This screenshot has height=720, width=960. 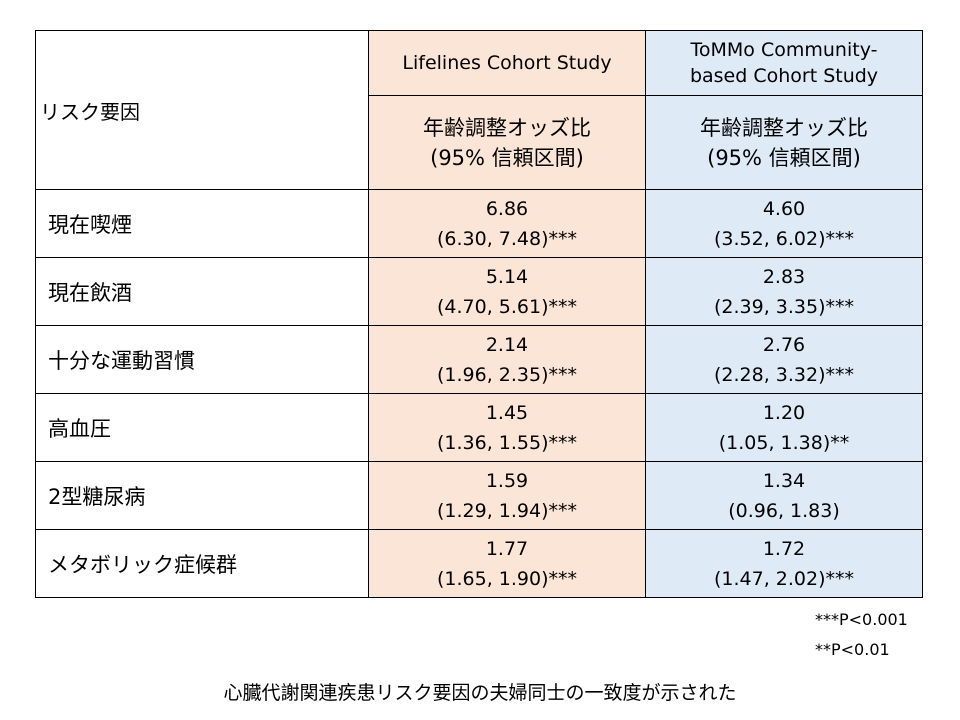 I want to click on stat-header-tommo: 年齢調整オッズ比 (95% 信頼区間), so click(x=784, y=142).